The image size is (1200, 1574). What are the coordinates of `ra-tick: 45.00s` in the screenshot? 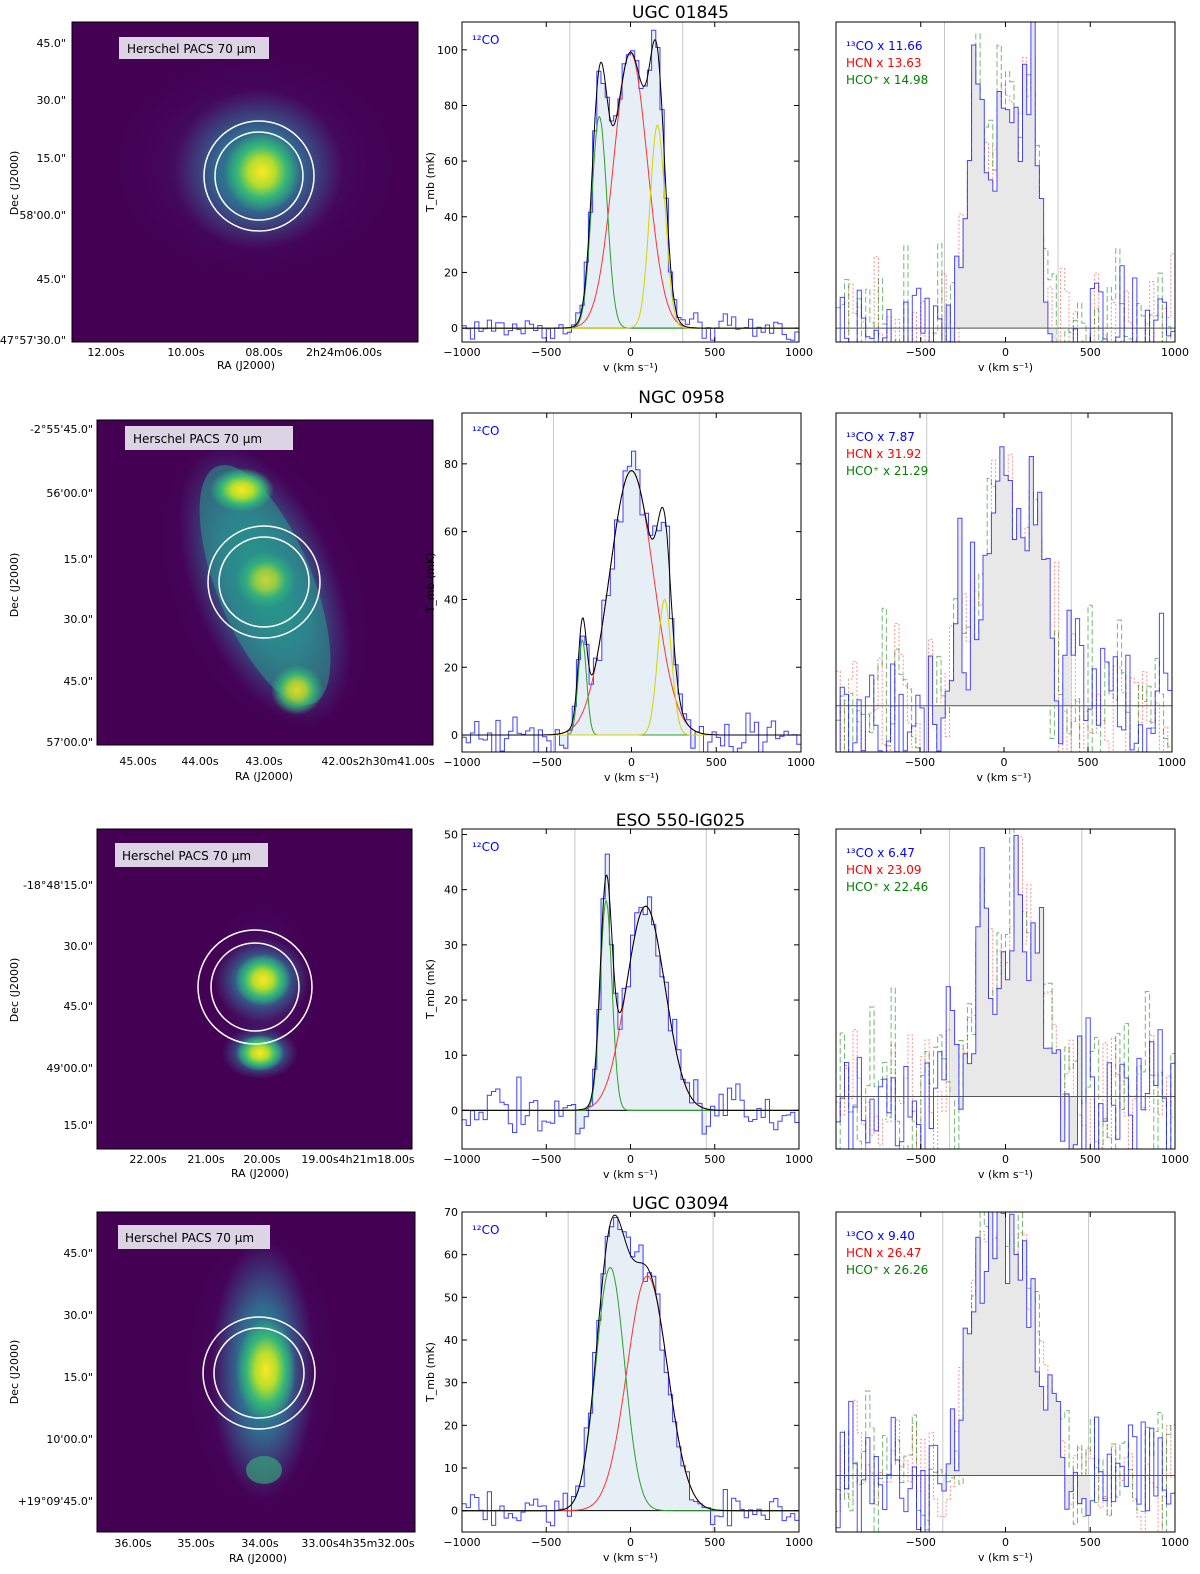 It's located at (137, 761).